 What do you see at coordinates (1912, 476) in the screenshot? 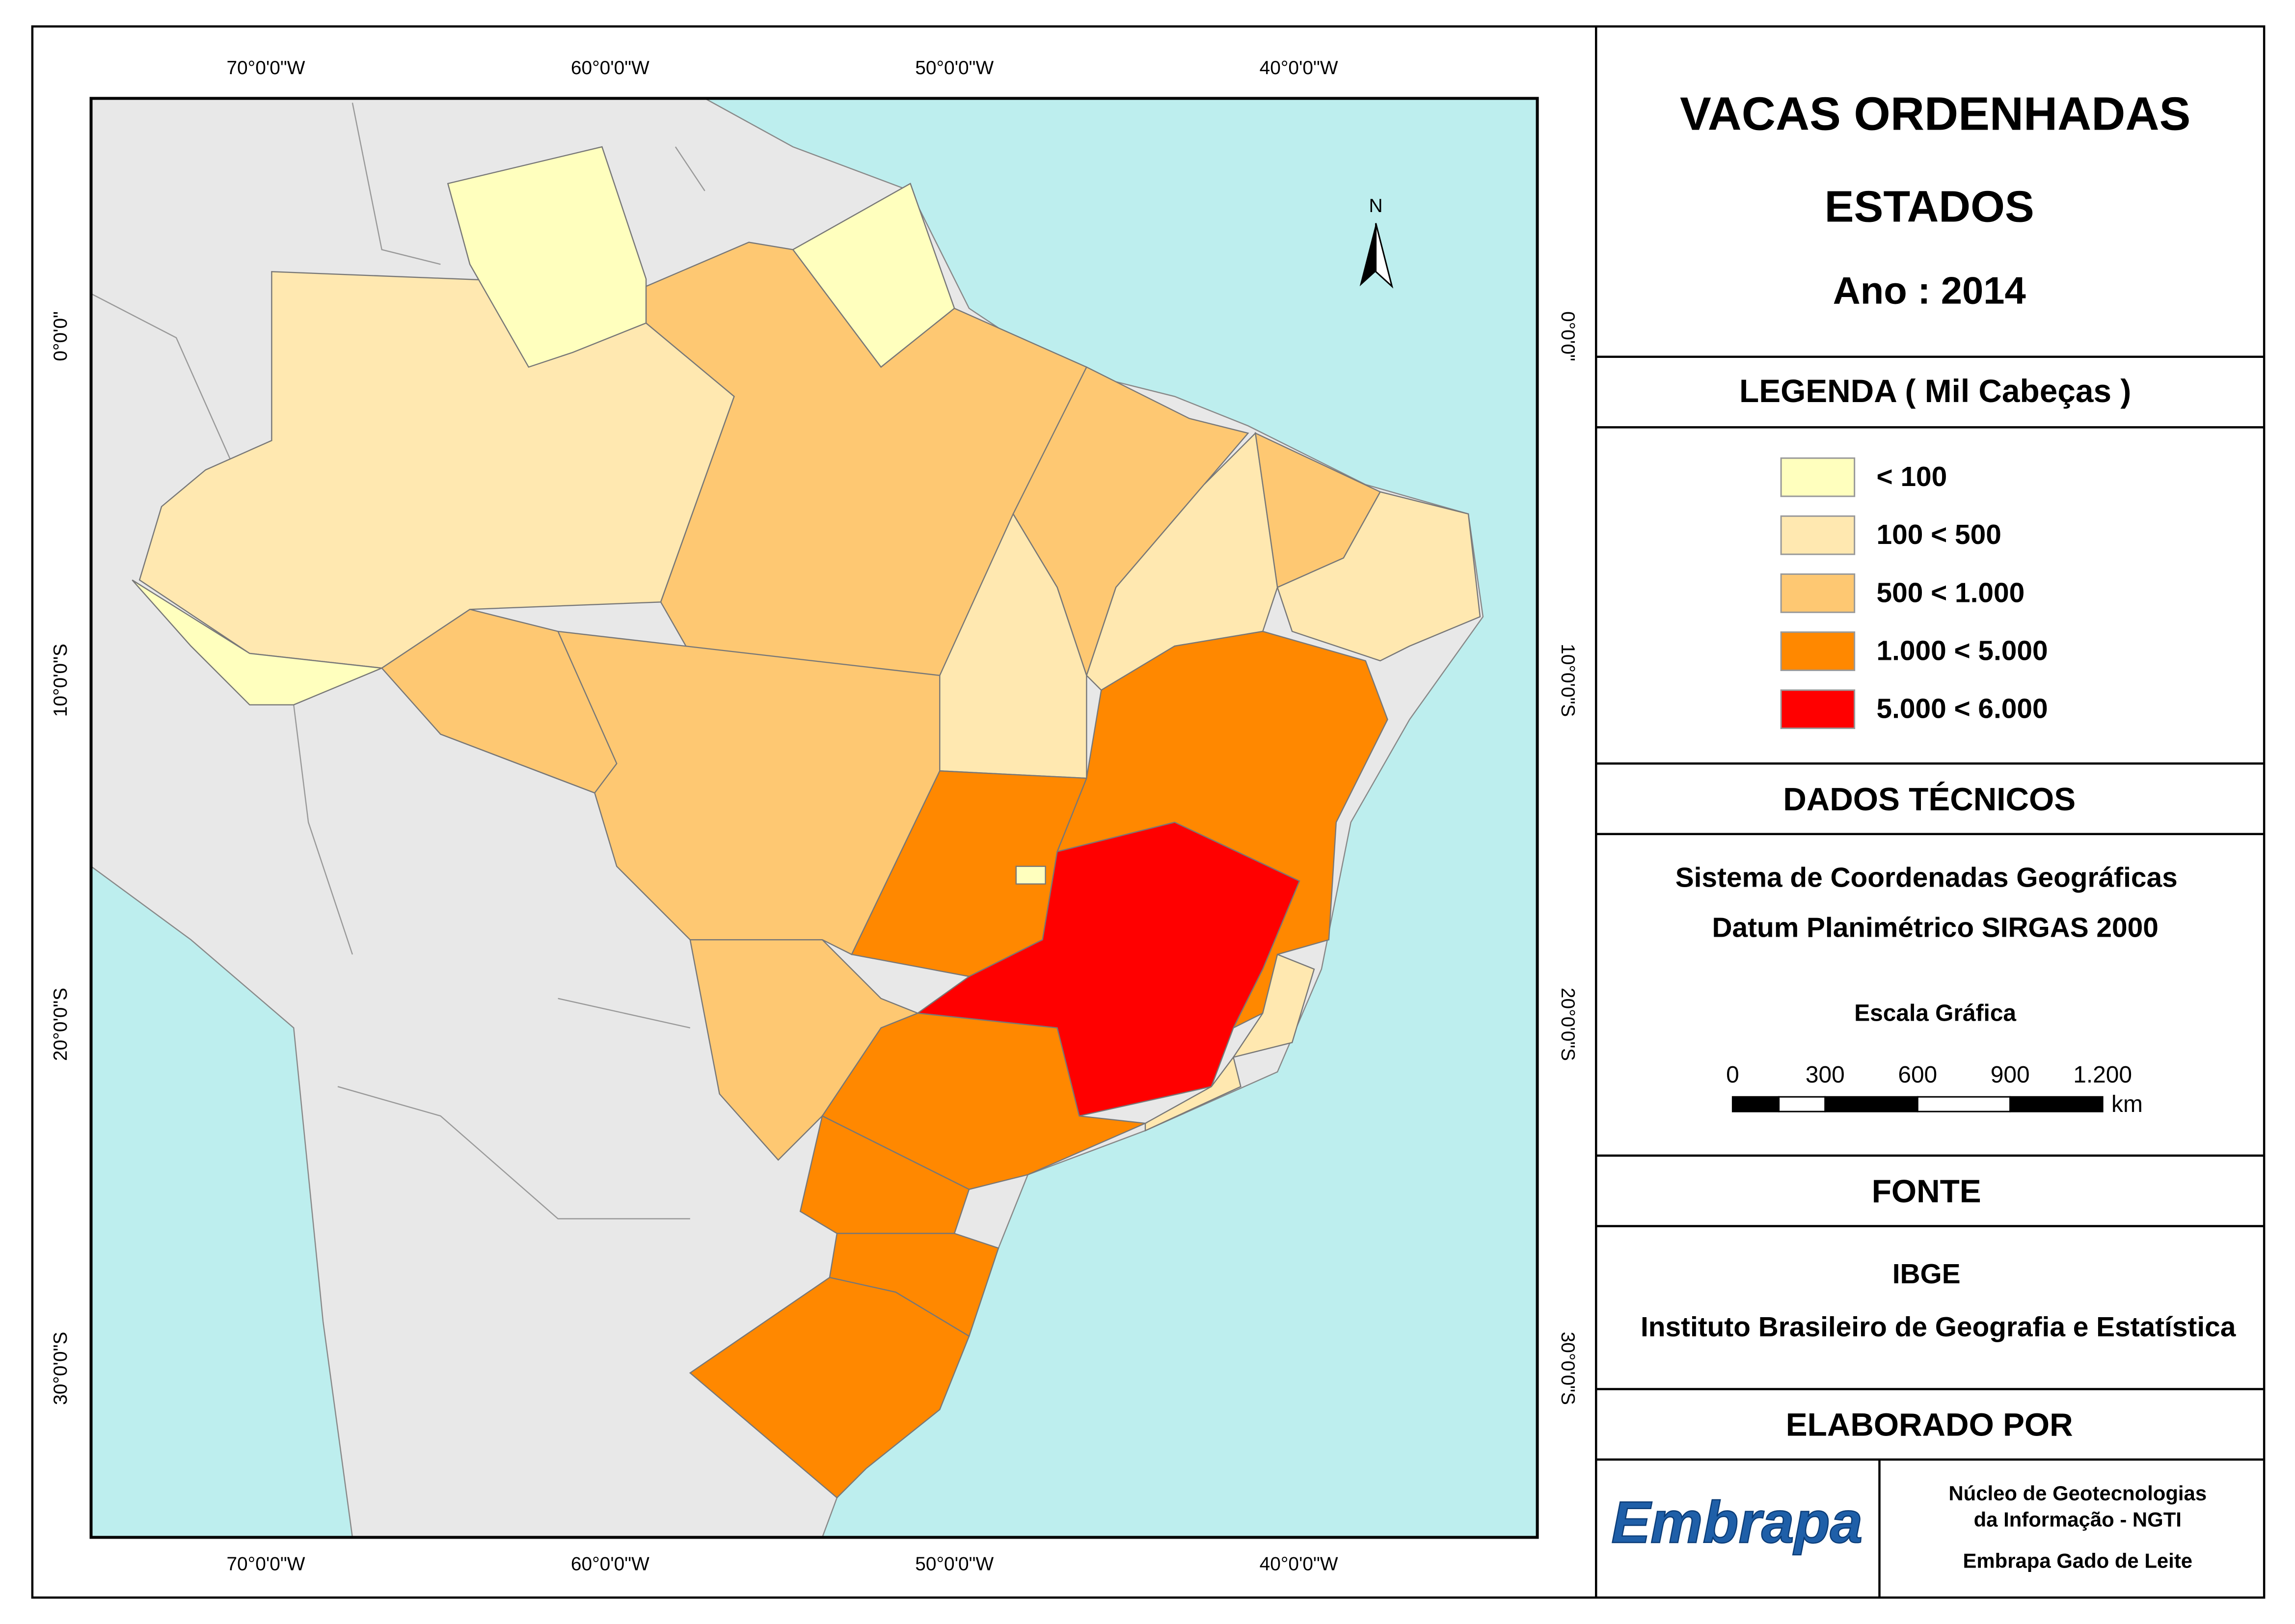
I see `legend-label: < 100` at bounding box center [1912, 476].